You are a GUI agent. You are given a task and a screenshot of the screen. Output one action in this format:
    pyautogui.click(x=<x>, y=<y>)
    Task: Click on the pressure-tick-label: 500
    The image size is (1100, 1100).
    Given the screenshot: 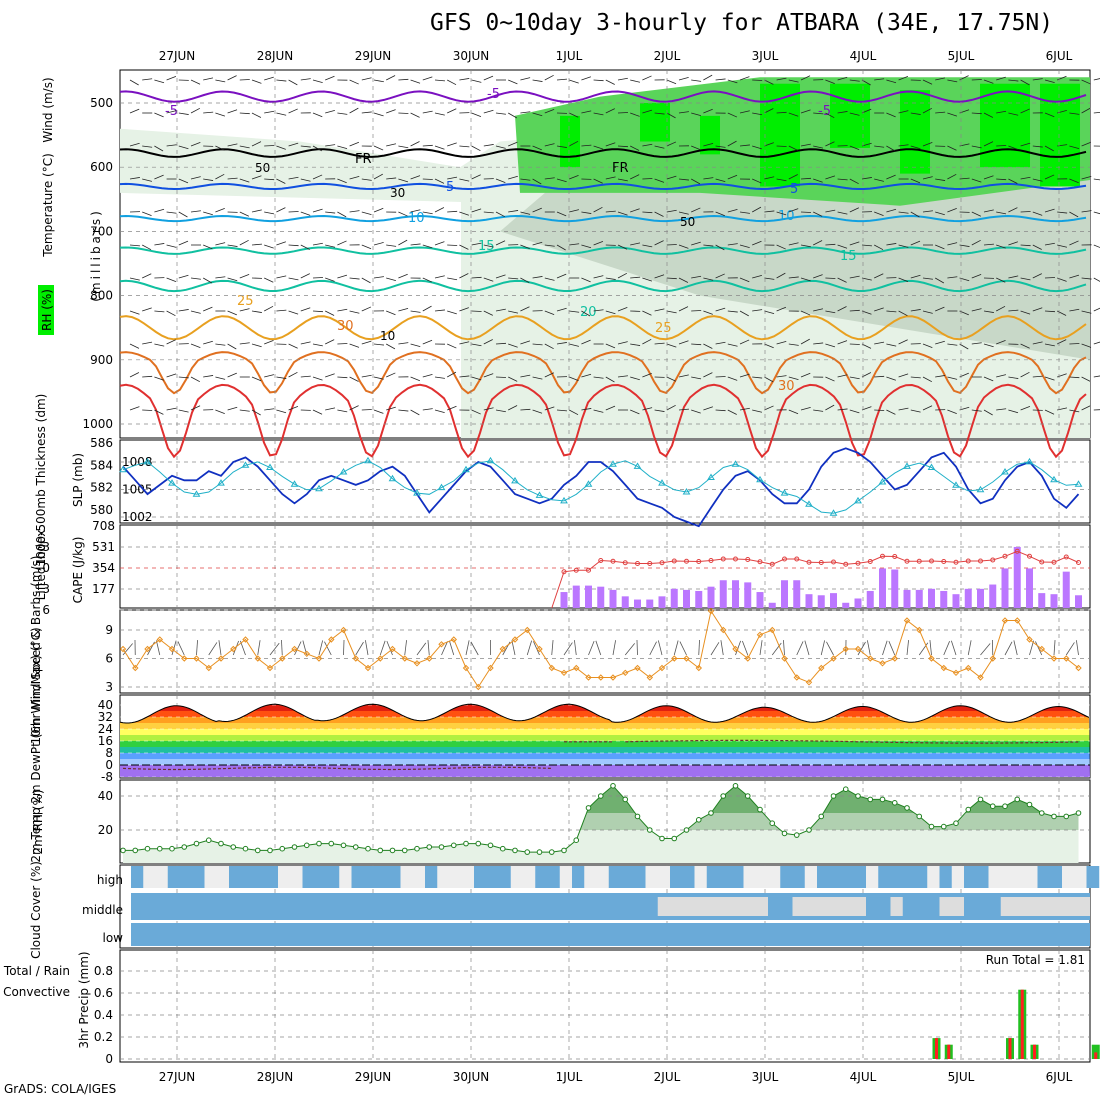 What is the action you would take?
    pyautogui.click(x=101, y=103)
    